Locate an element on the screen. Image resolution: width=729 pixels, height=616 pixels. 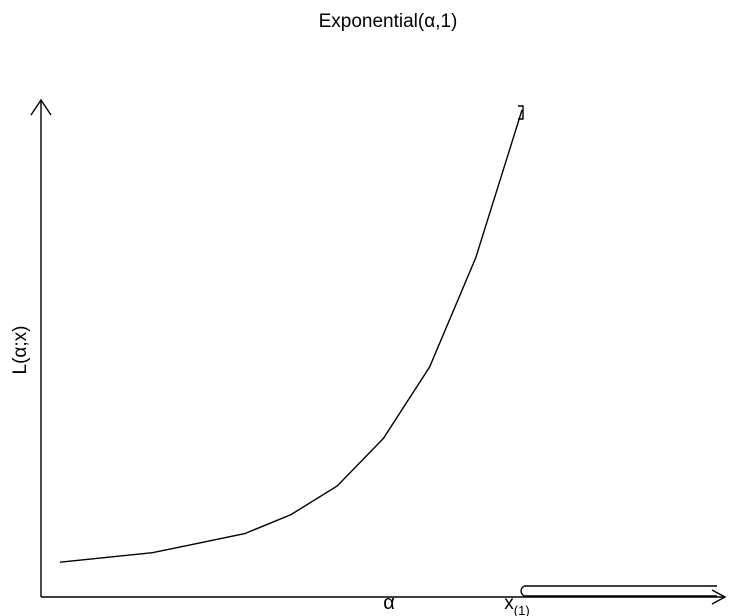
curve-endpoint-marker is located at coordinates (521, 112).